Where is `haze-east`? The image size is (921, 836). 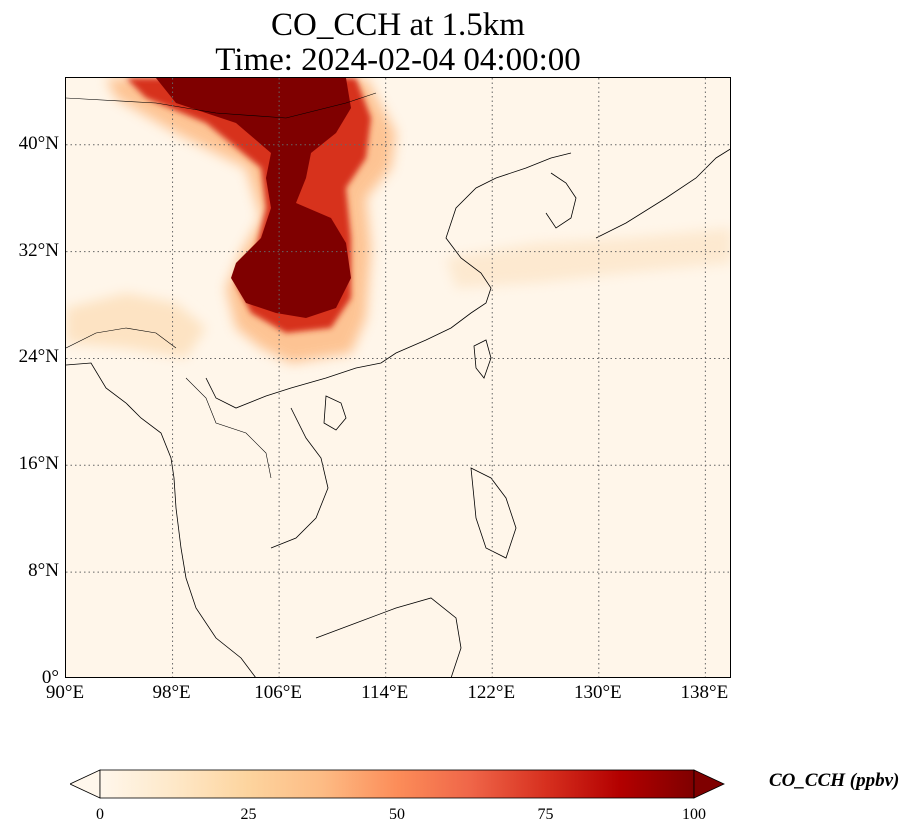
haze-east is located at coordinates (588, 258).